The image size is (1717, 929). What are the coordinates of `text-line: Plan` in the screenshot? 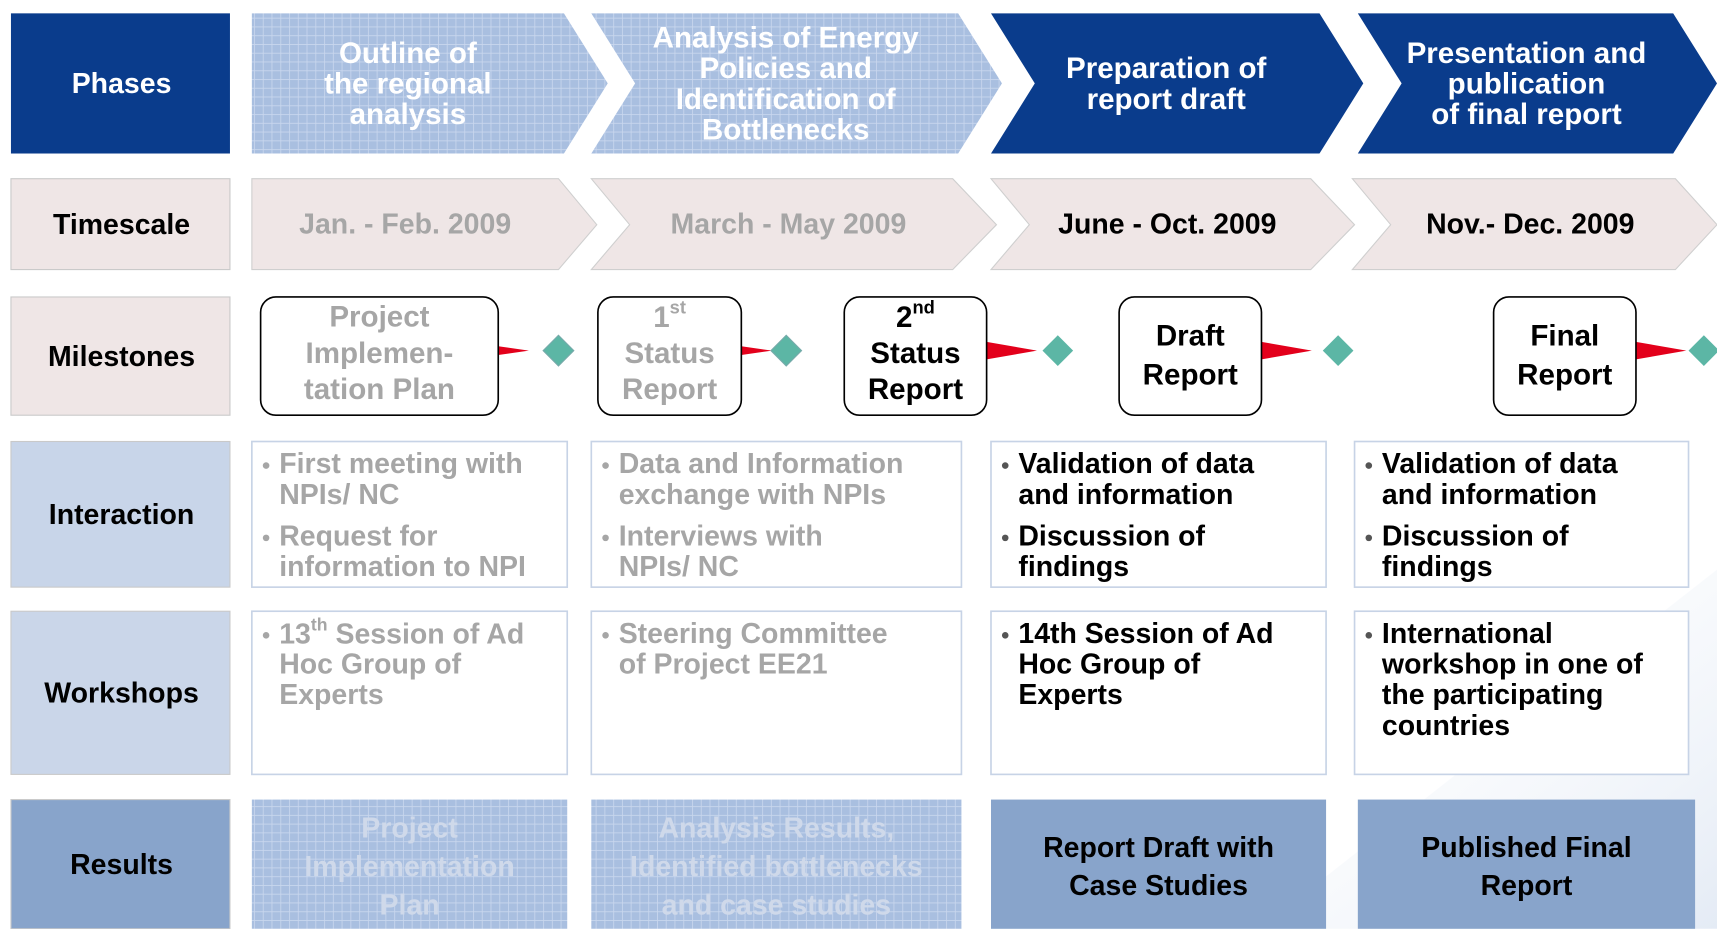 It's located at (409, 905).